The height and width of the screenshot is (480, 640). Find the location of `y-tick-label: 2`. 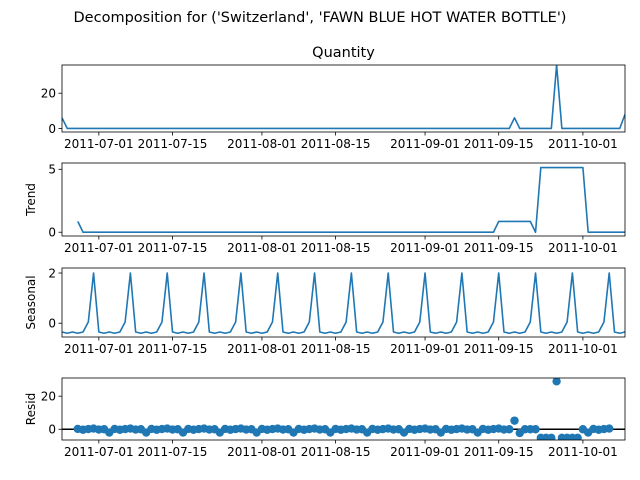

y-tick-label: 2 is located at coordinates (52, 273).